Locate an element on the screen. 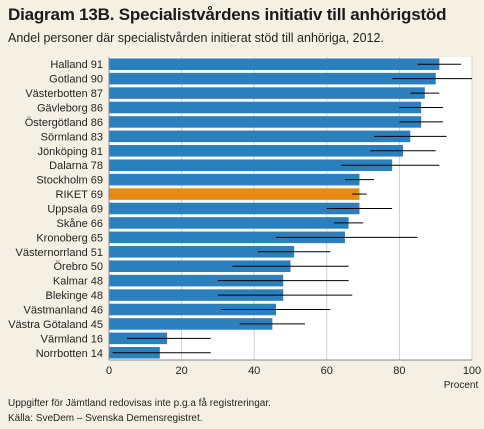 The width and height of the screenshot is (484, 429). category-label: Uppsala 69 is located at coordinates (75, 210).